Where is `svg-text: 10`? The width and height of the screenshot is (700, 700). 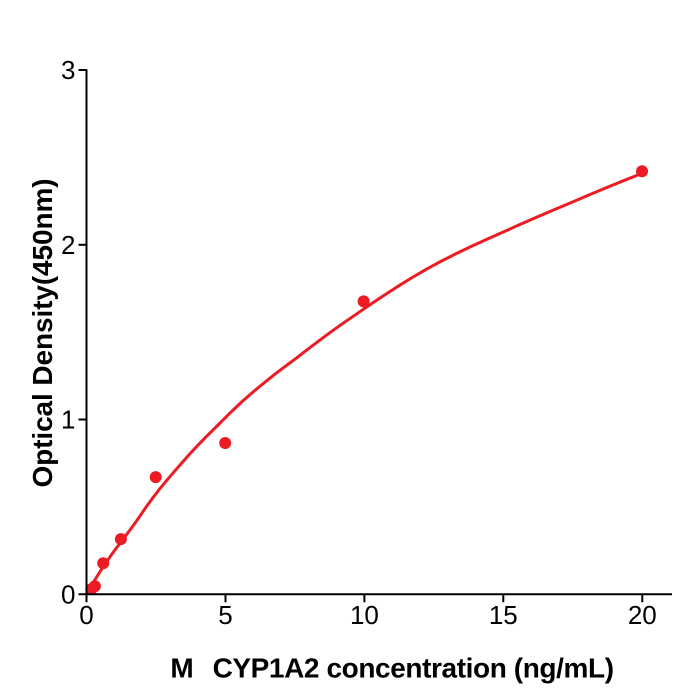
svg-text: 10 is located at coordinates (364, 615).